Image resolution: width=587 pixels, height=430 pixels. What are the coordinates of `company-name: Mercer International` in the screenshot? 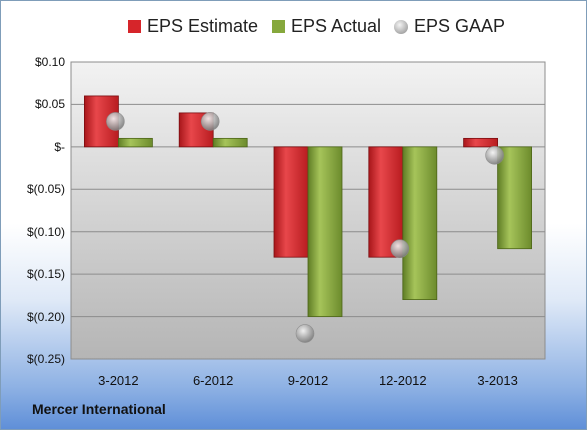 It's located at (99, 409).